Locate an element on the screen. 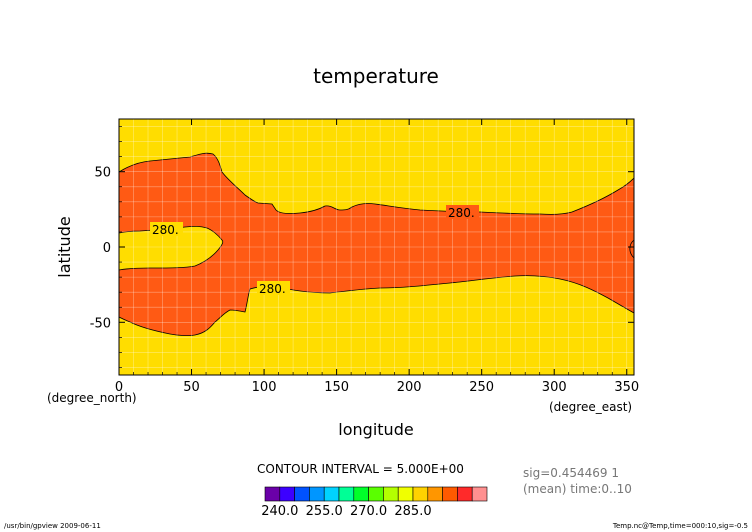 The width and height of the screenshot is (752, 532). colorbar is located at coordinates (376, 494).